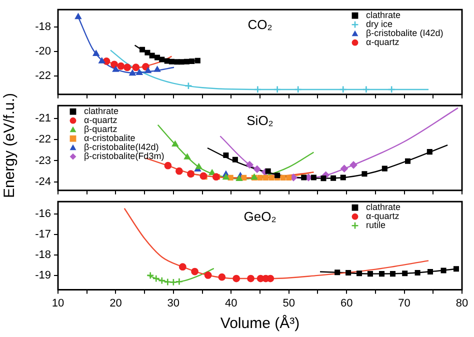 This screenshot has width=474, height=337. Describe the element at coordinates (260, 120) in the screenshot. I see `annotation: SiO₂` at that location.